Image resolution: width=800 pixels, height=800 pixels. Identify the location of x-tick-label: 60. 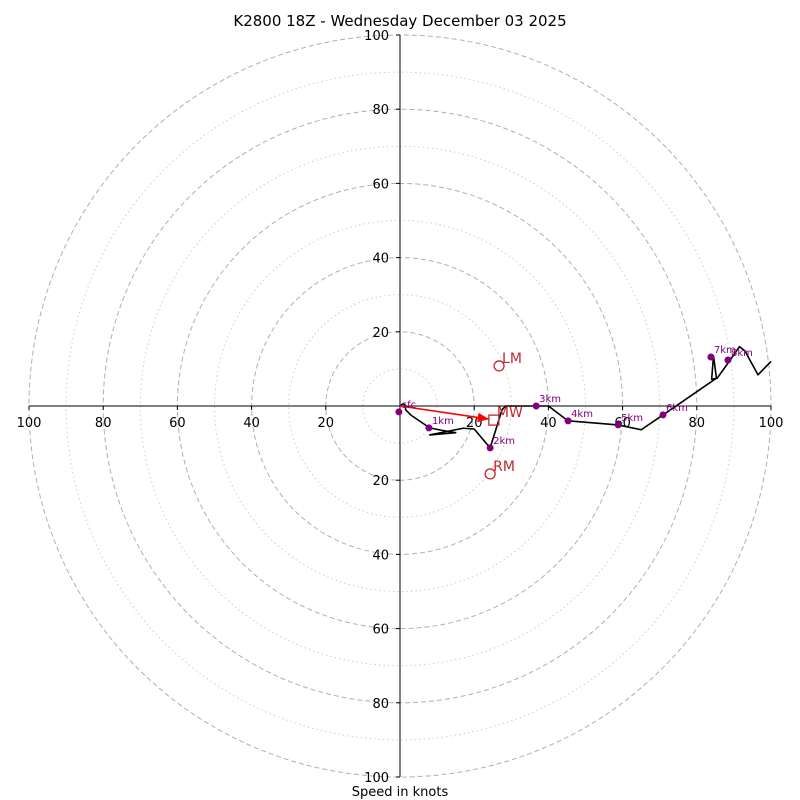
(177, 423).